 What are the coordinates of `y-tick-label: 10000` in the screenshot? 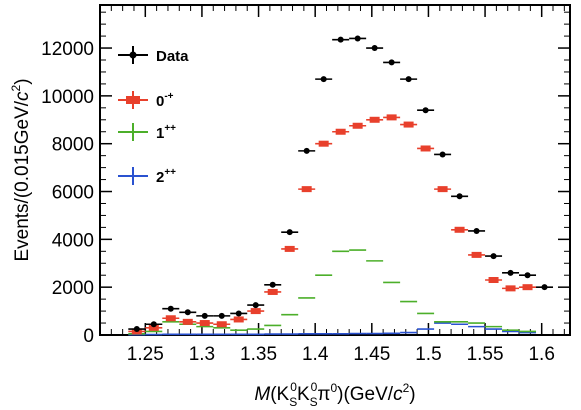 It's located at (67, 97).